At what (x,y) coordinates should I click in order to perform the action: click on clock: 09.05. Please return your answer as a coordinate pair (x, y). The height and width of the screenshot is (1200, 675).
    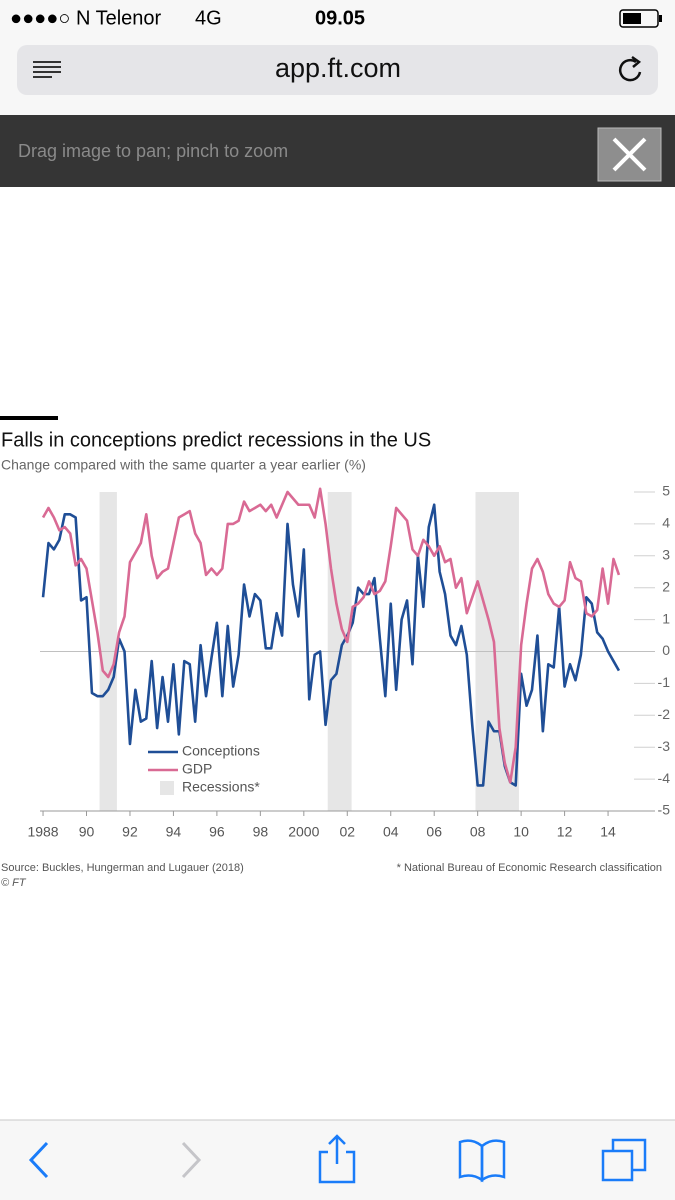
    Looking at the image, I should click on (340, 18).